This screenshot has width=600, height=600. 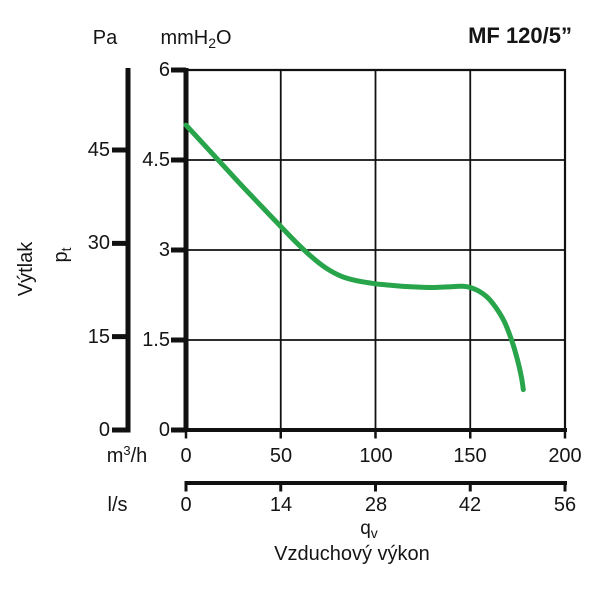 What do you see at coordinates (352, 554) in the screenshot?
I see `x-axis-title: Vzduchový výkon` at bounding box center [352, 554].